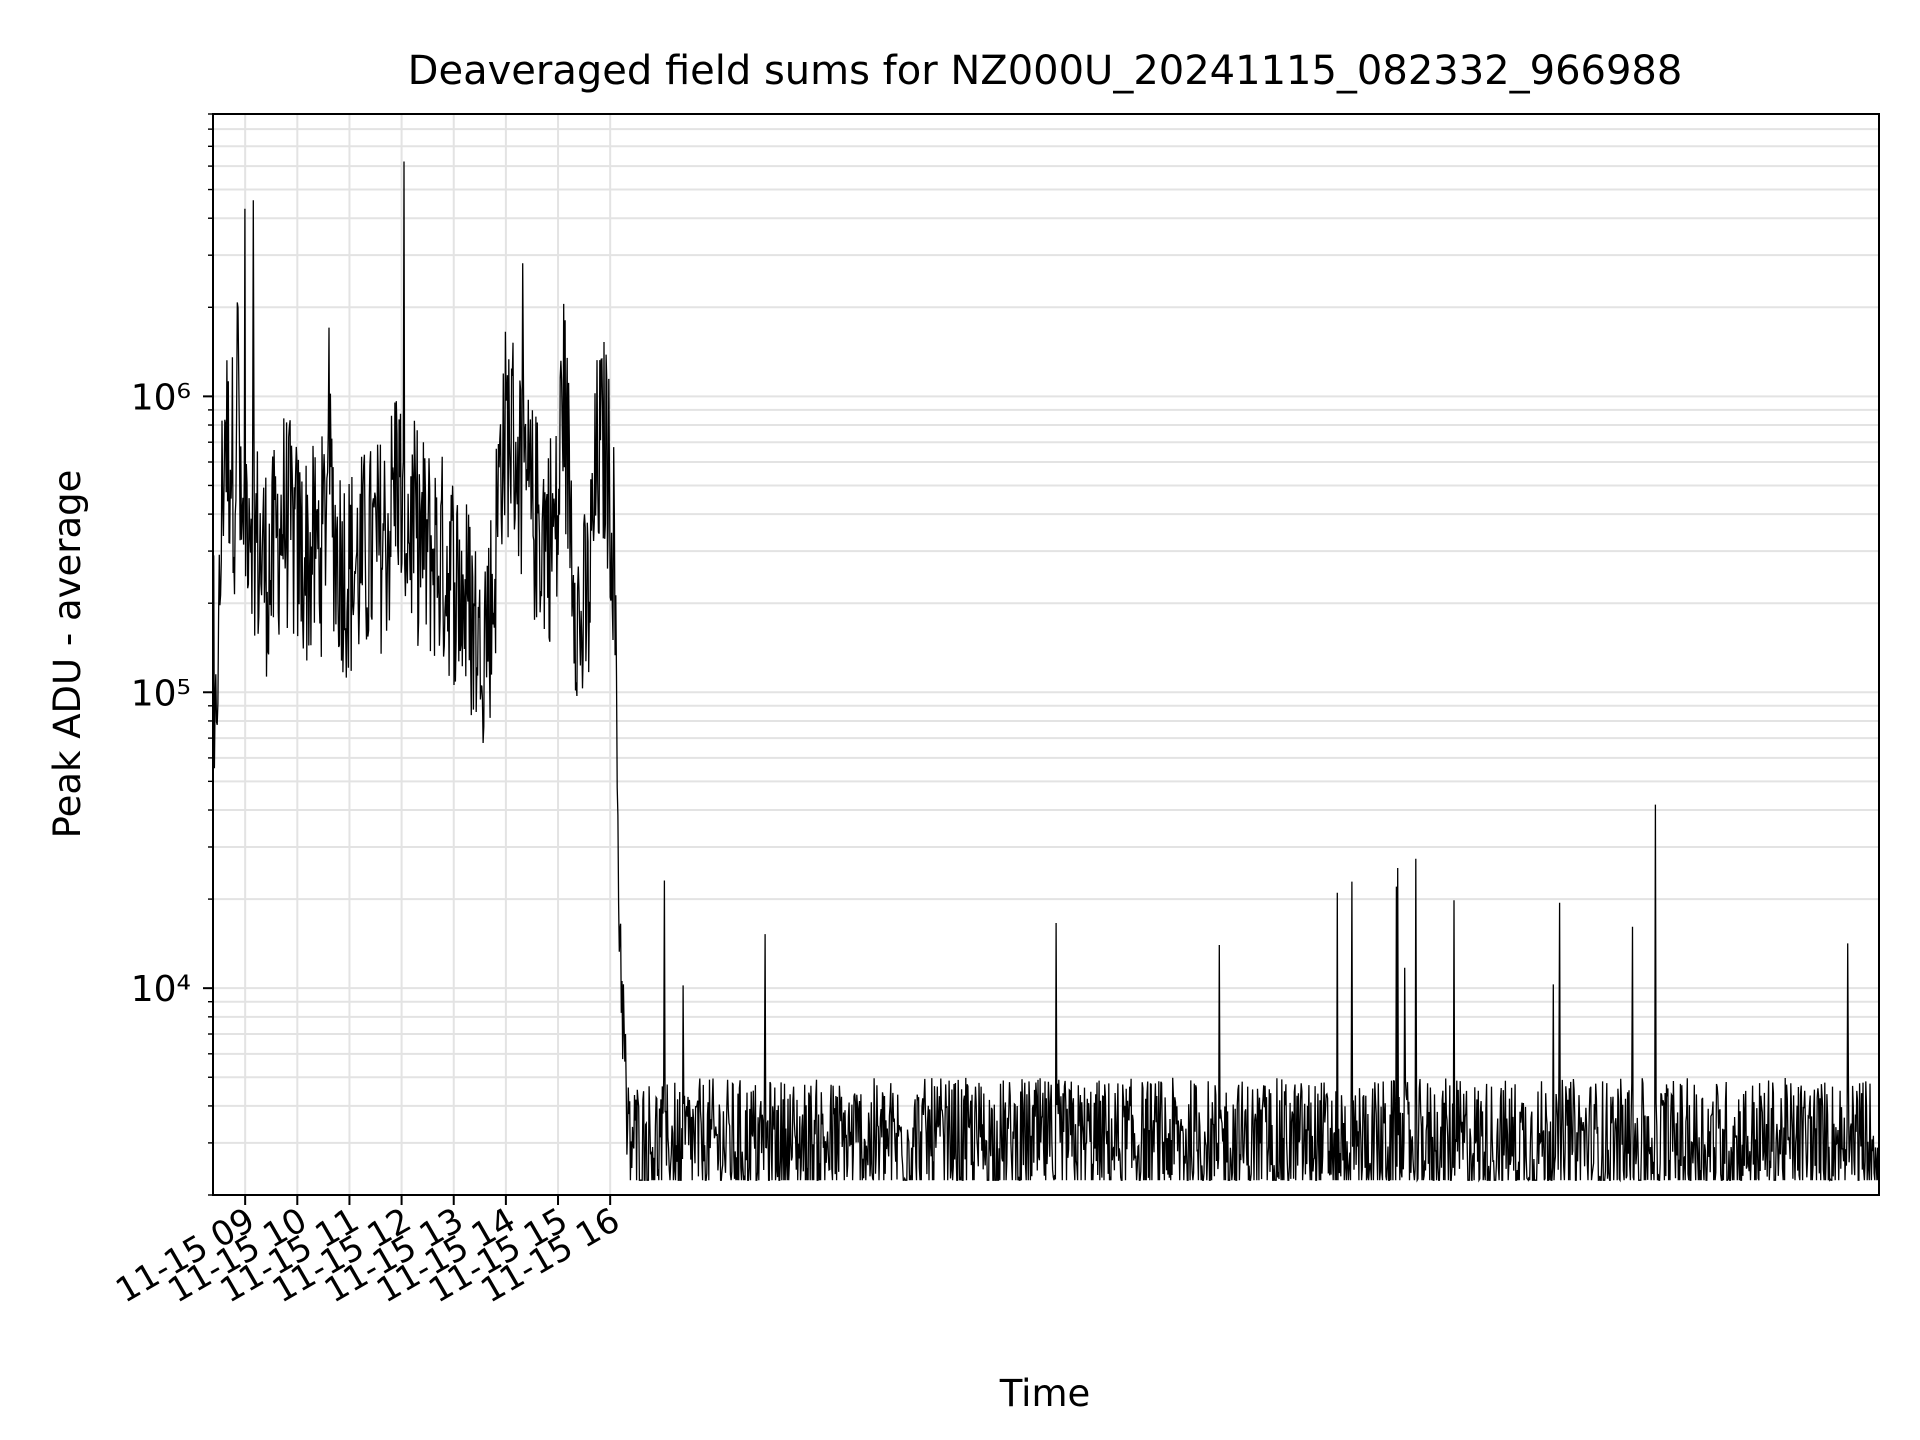 The image size is (1920, 1440). I want to click on y-axis-label: Peak ADU - average, so click(67, 654).